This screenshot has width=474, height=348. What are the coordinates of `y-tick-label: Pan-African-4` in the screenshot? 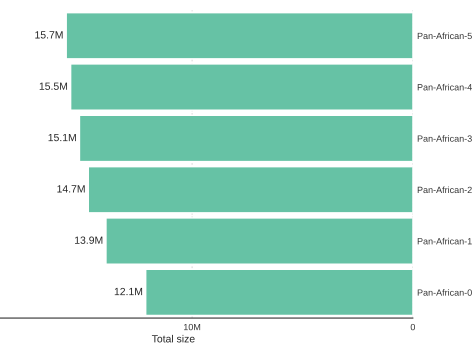 It's located at (445, 87).